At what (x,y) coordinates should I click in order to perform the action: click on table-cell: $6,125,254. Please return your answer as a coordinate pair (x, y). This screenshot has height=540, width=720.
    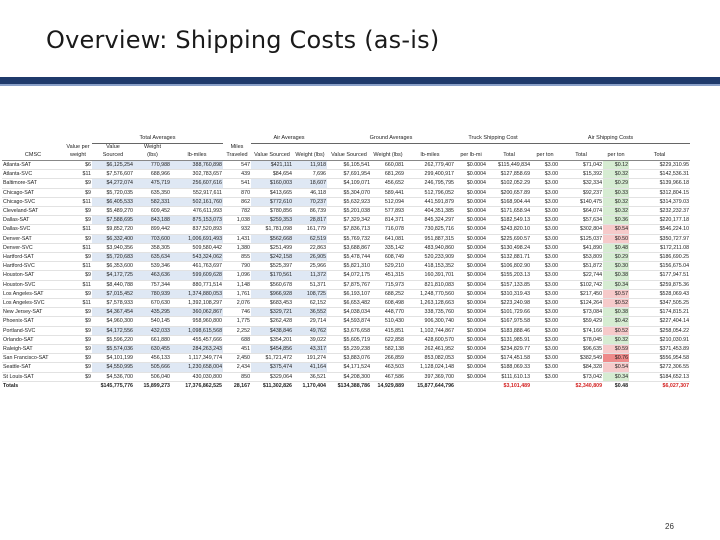
    Looking at the image, I should click on (113, 165).